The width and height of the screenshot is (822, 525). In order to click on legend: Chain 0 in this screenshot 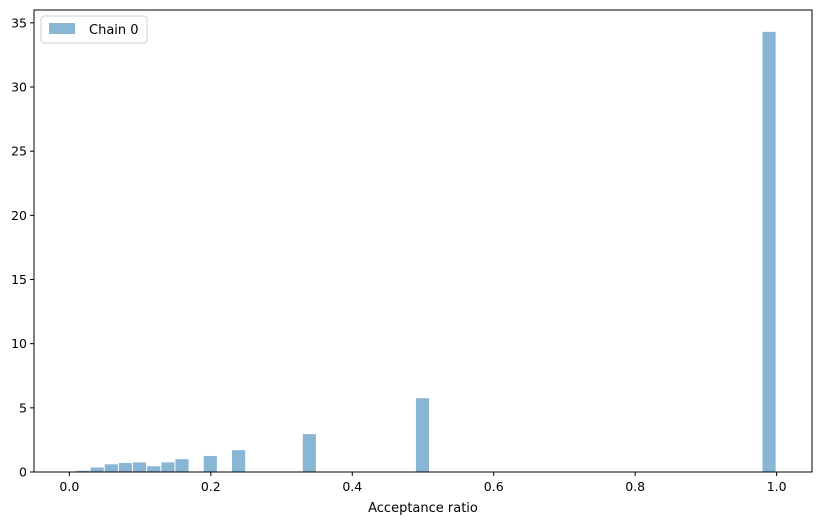, I will do `click(94, 29)`.